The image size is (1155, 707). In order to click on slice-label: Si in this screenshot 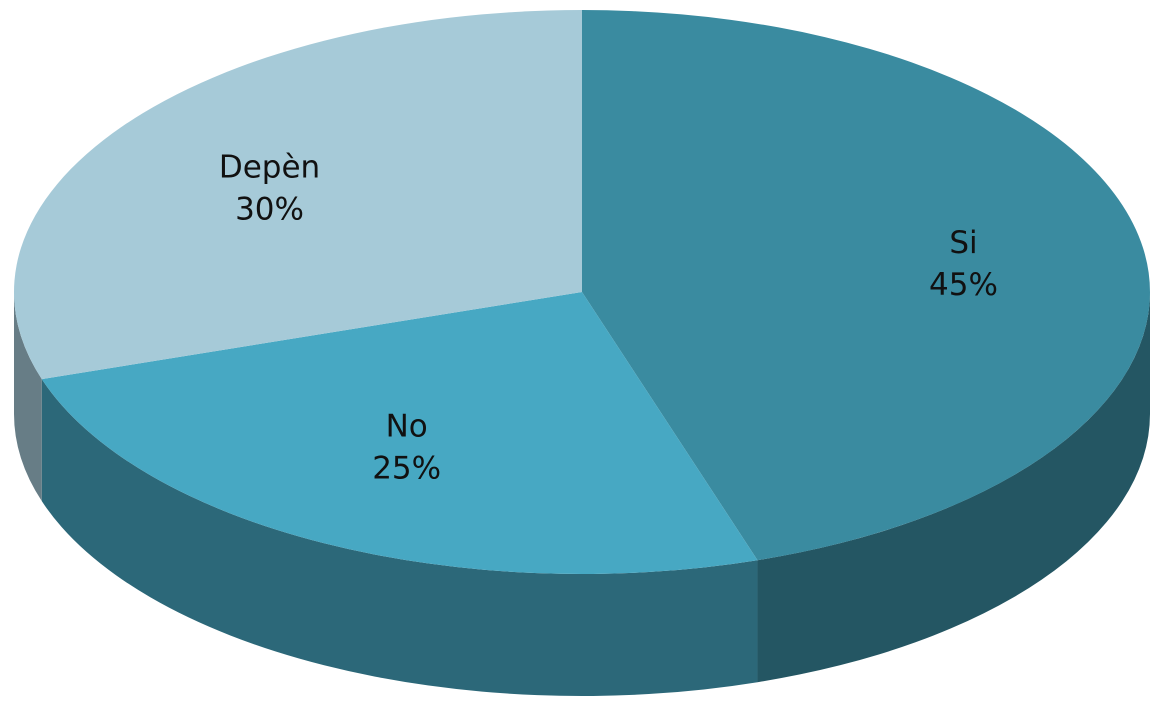, I will do `click(963, 243)`.